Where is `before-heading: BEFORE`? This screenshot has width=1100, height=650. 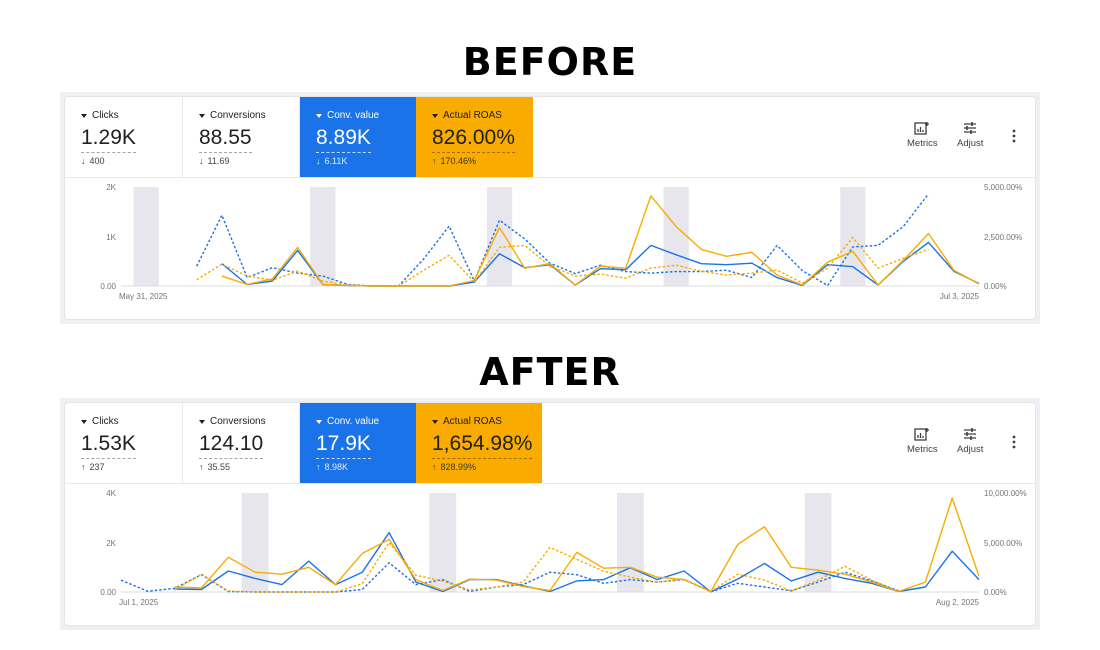
before-heading: BEFORE is located at coordinates (550, 62).